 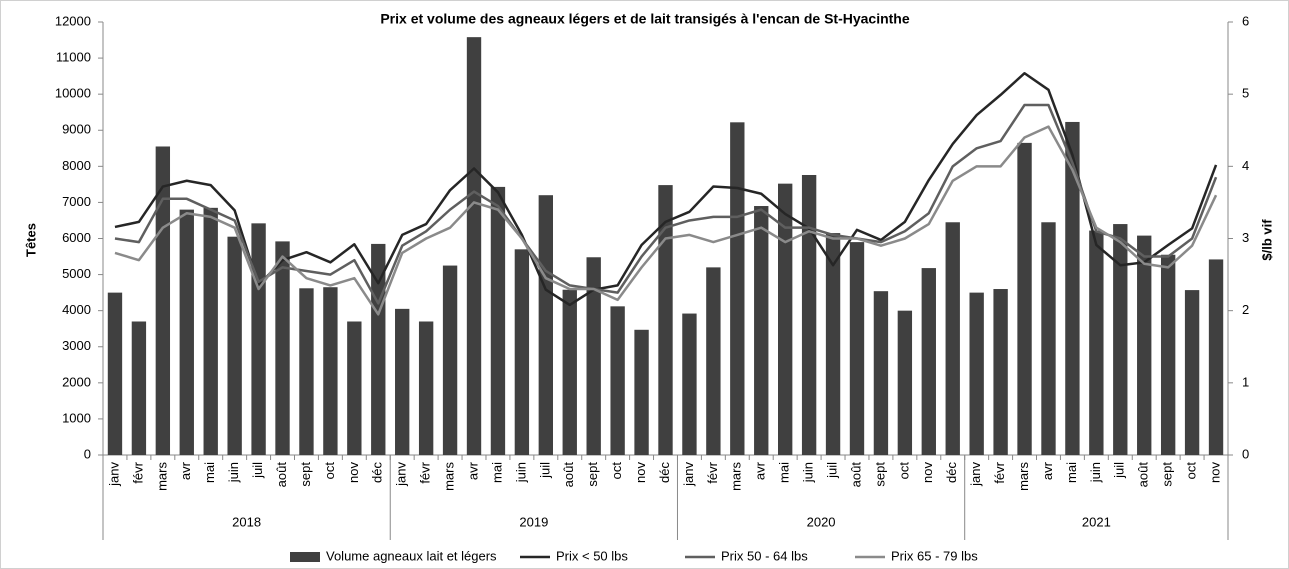 What do you see at coordinates (1096, 521) in the screenshot?
I see `group-label: 2021` at bounding box center [1096, 521].